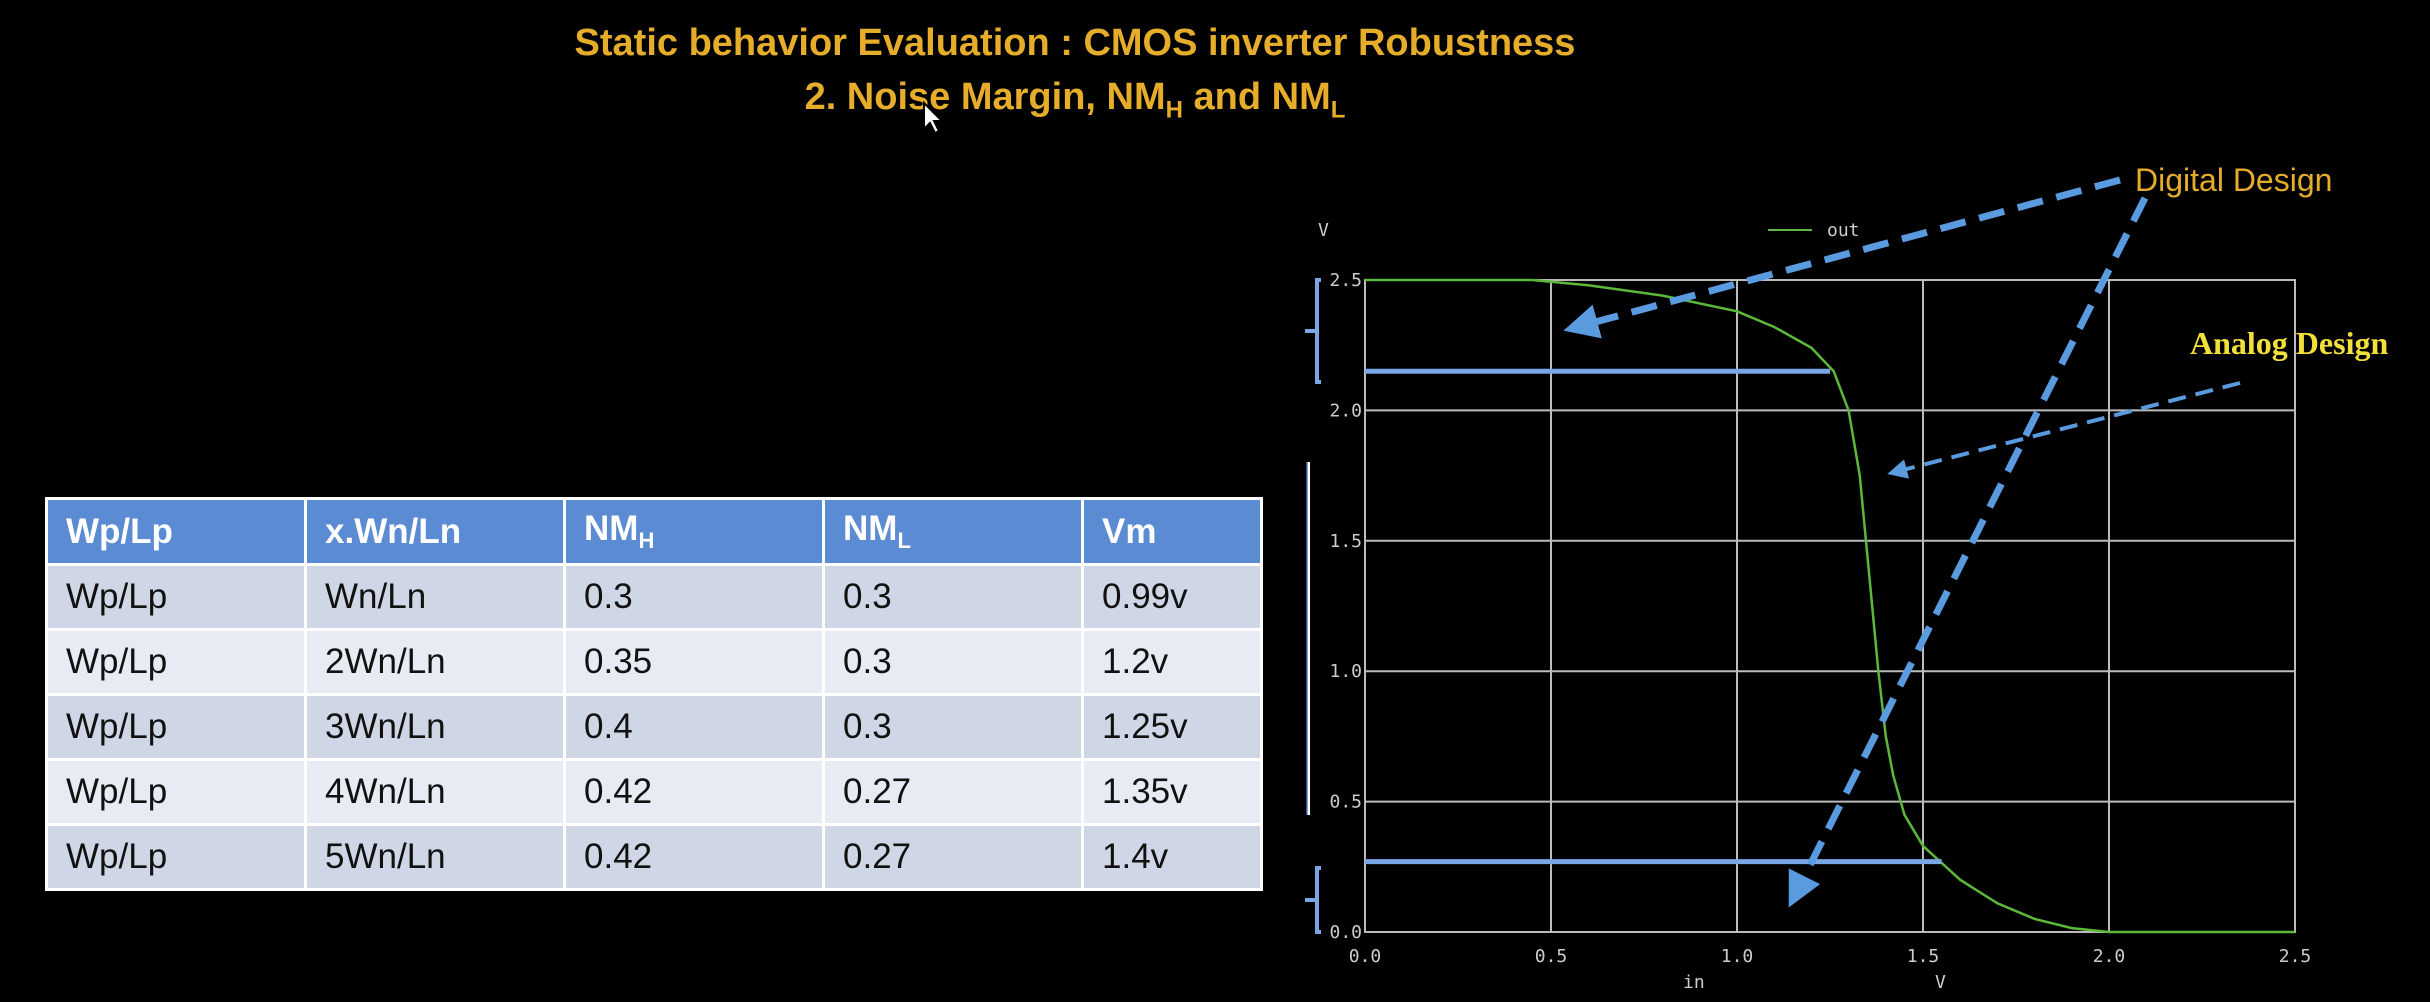 The height and width of the screenshot is (1002, 2430). I want to click on table-row: Wp/Lp Wn/Ln 0.3 0.3 0.99v, so click(654, 597).